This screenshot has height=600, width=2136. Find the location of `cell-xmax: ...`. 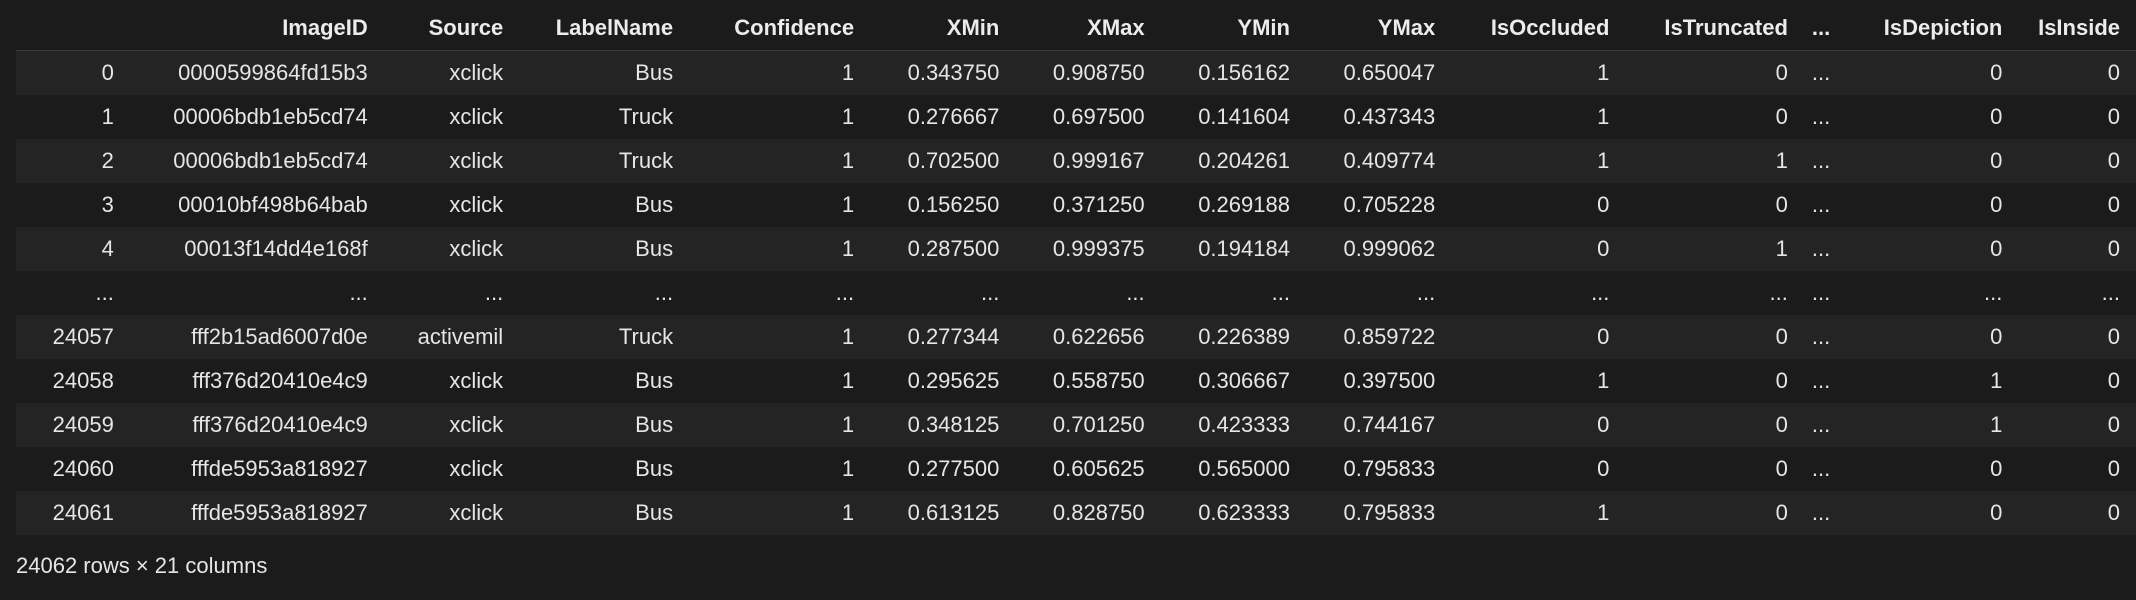

cell-xmax: ... is located at coordinates (1135, 292).